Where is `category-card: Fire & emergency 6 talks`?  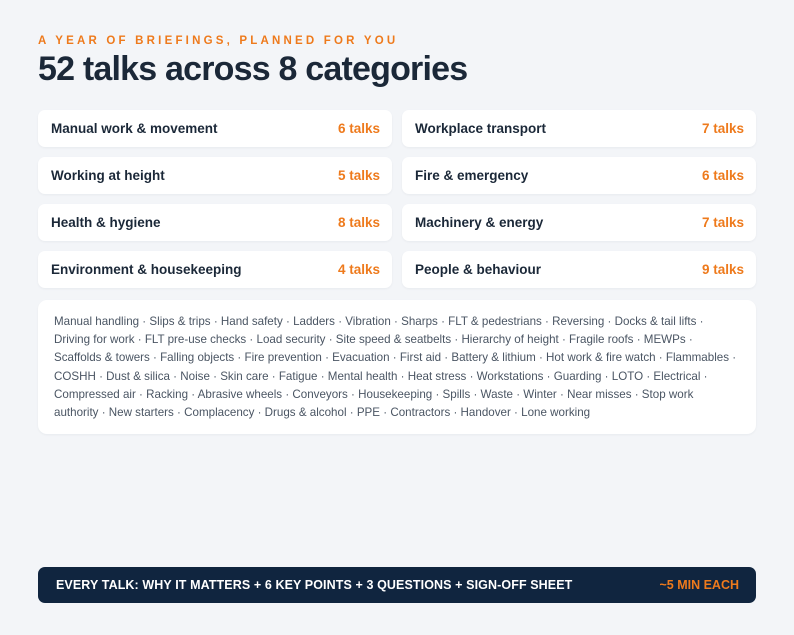 category-card: Fire & emergency 6 talks is located at coordinates (579, 175).